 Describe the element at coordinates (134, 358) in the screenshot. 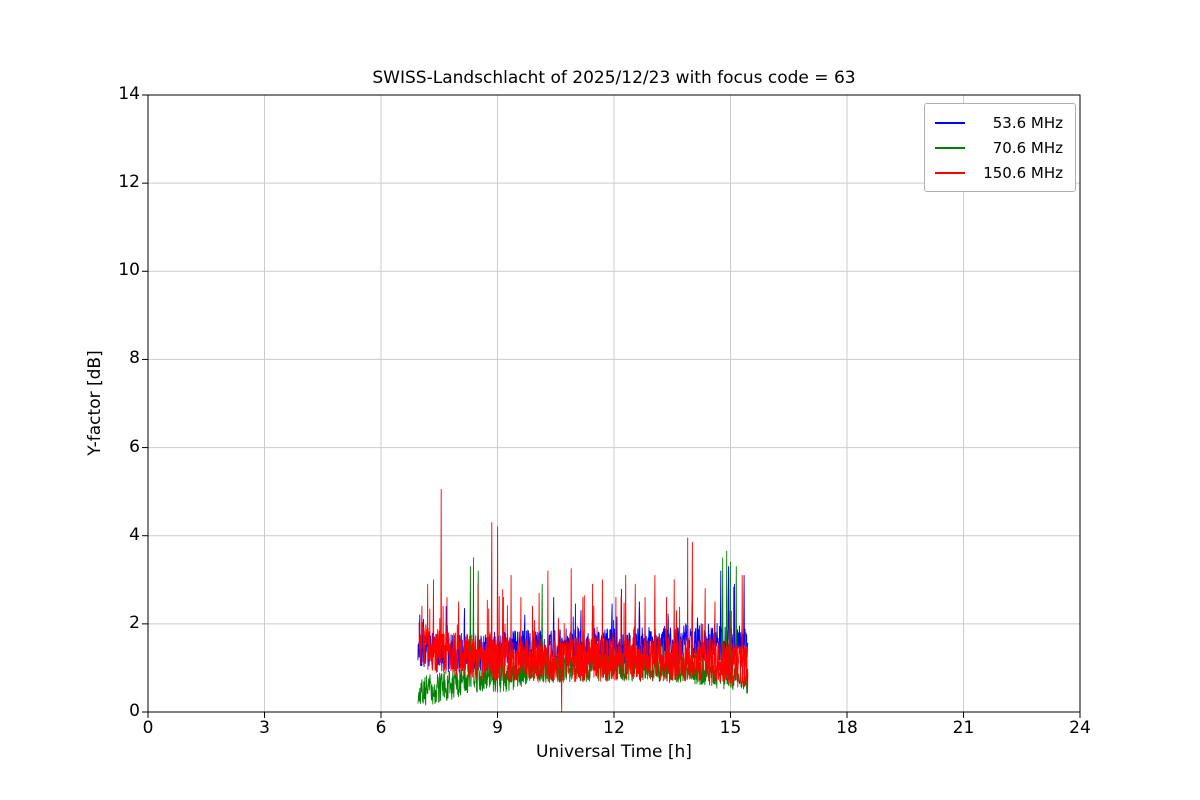

I see `y-tick-label: 8` at that location.